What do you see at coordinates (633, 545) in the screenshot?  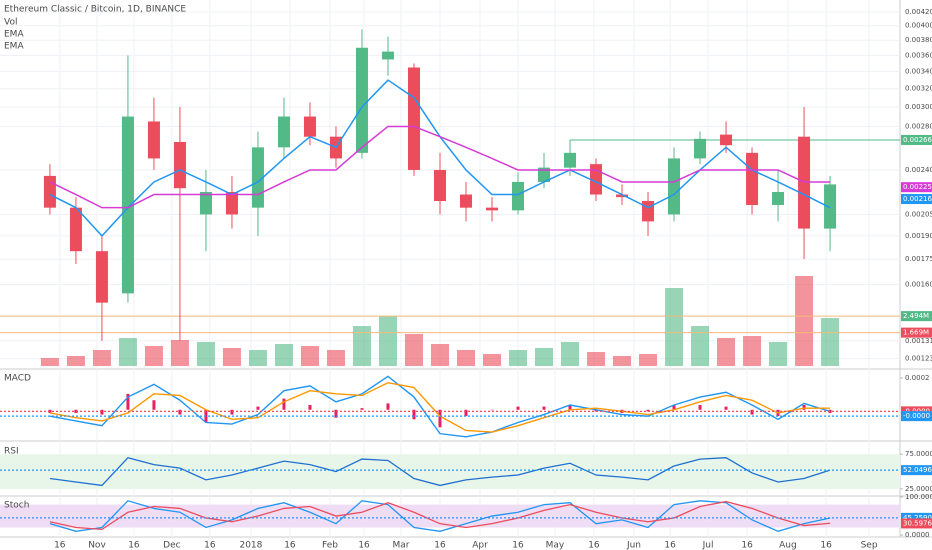 I see `x-tick-label: Jun` at bounding box center [633, 545].